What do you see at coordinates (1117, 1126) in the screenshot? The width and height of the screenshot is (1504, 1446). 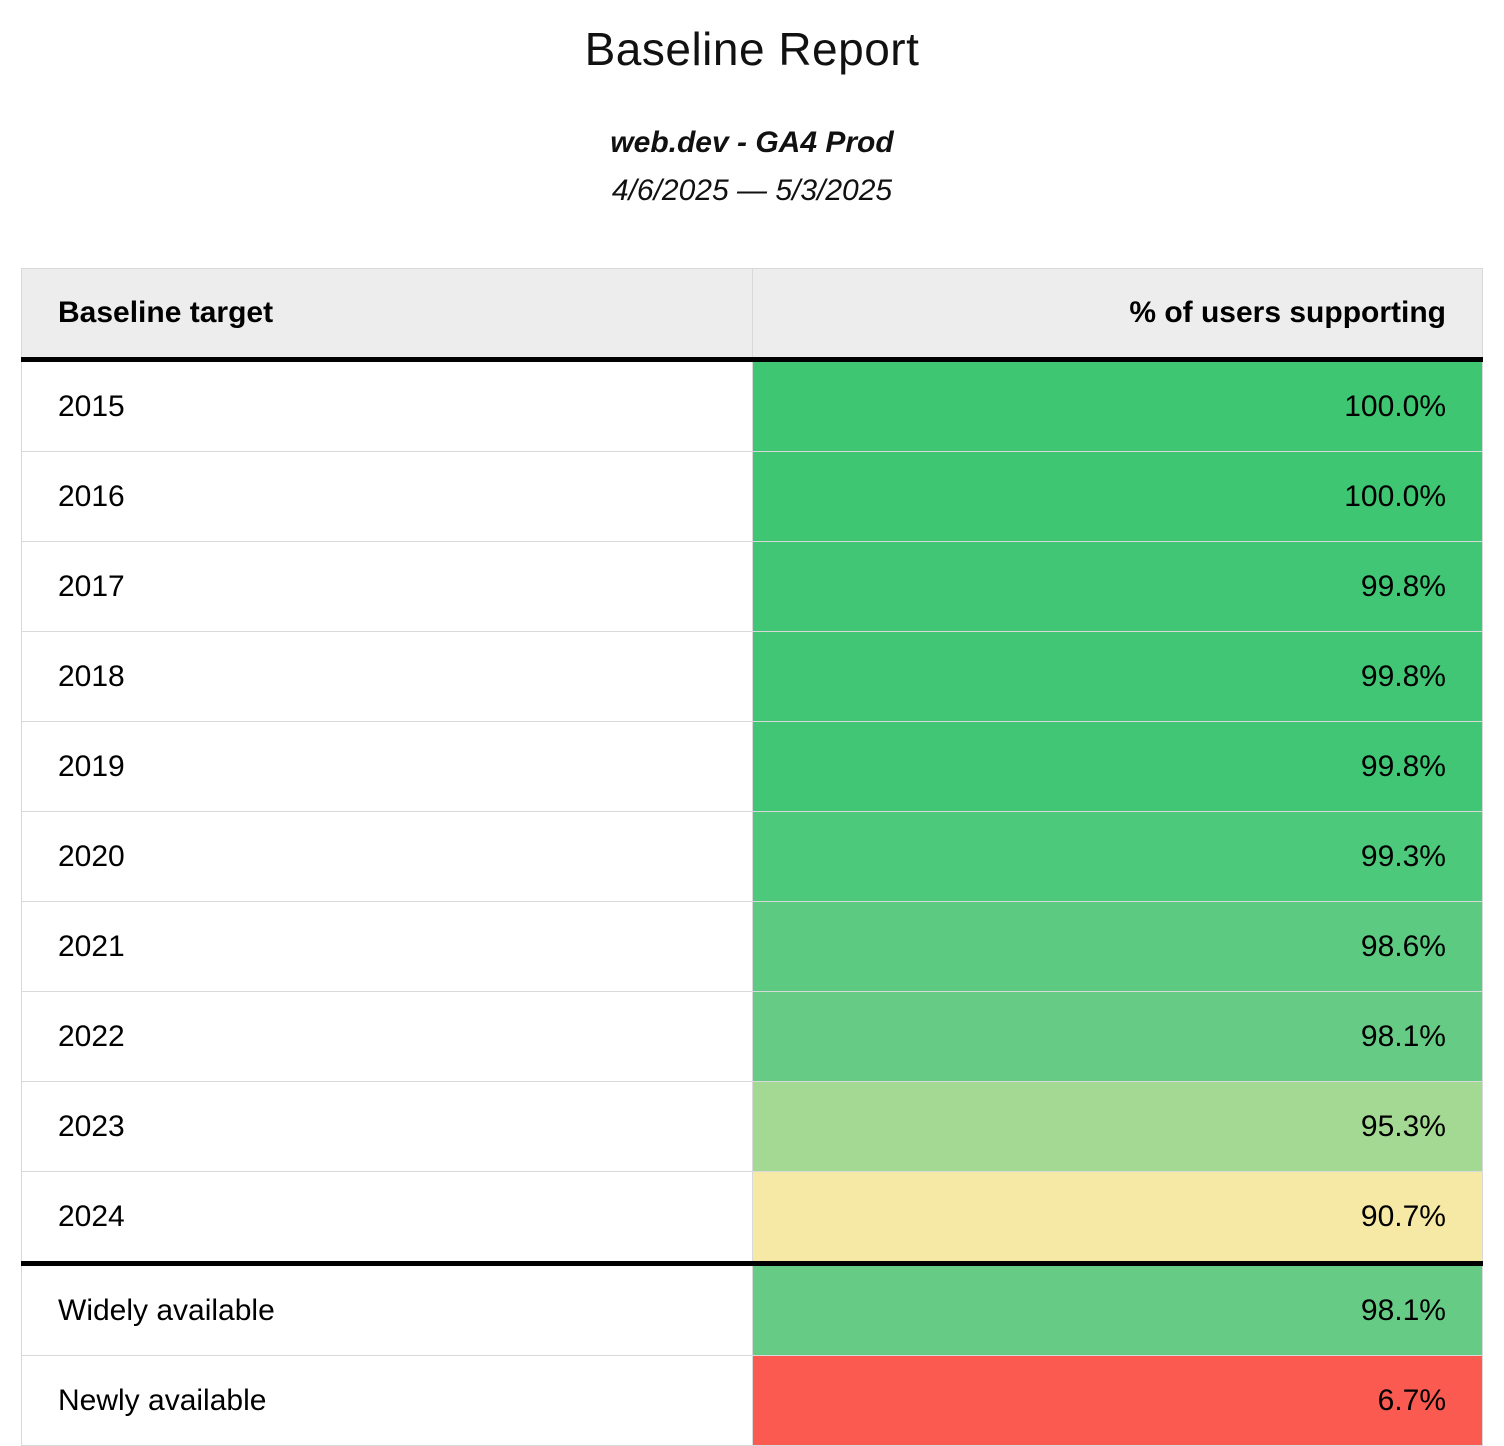 I see `percent-supporting-cell: 95.3%` at bounding box center [1117, 1126].